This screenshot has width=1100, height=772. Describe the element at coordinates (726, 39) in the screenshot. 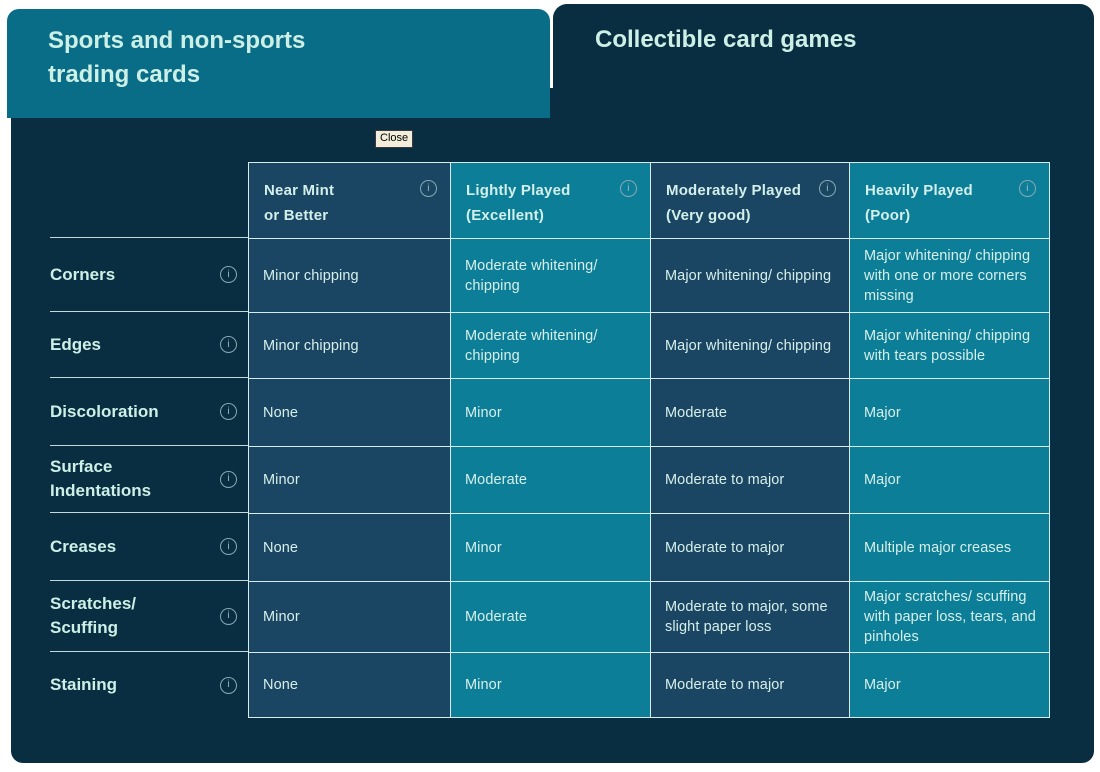

I see `tab-label: Collectible card games` at that location.